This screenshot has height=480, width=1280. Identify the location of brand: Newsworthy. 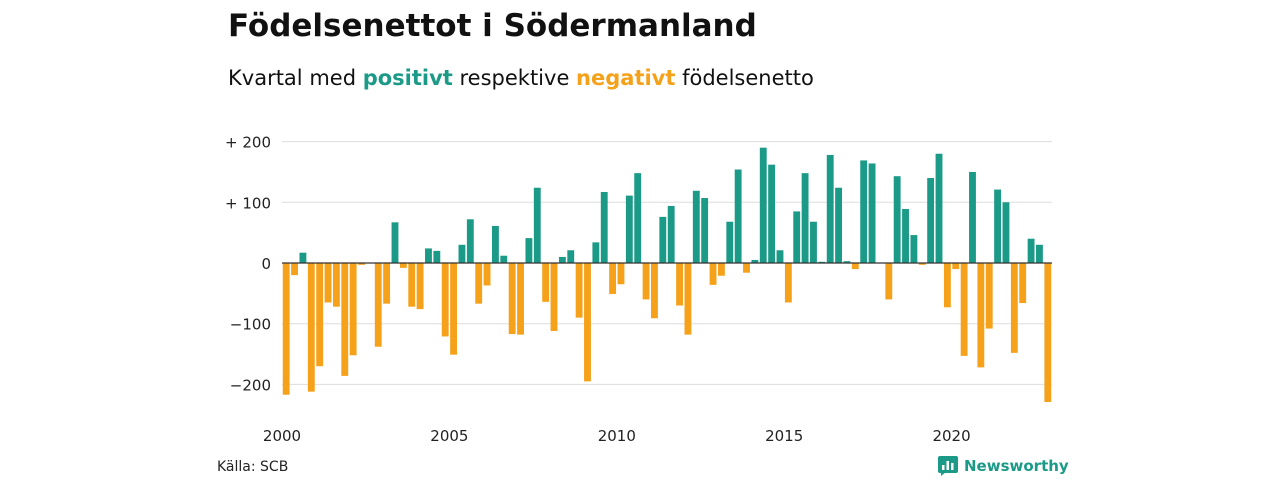
(1003, 466).